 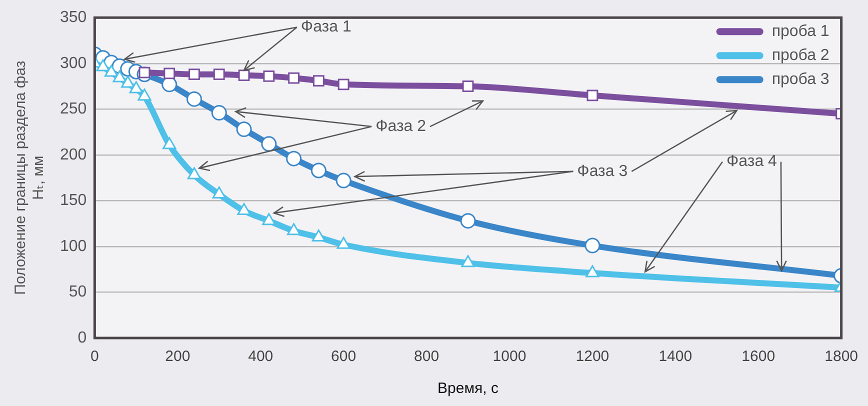 What do you see at coordinates (77, 292) in the screenshot?
I see `y-tick-label: 50` at bounding box center [77, 292].